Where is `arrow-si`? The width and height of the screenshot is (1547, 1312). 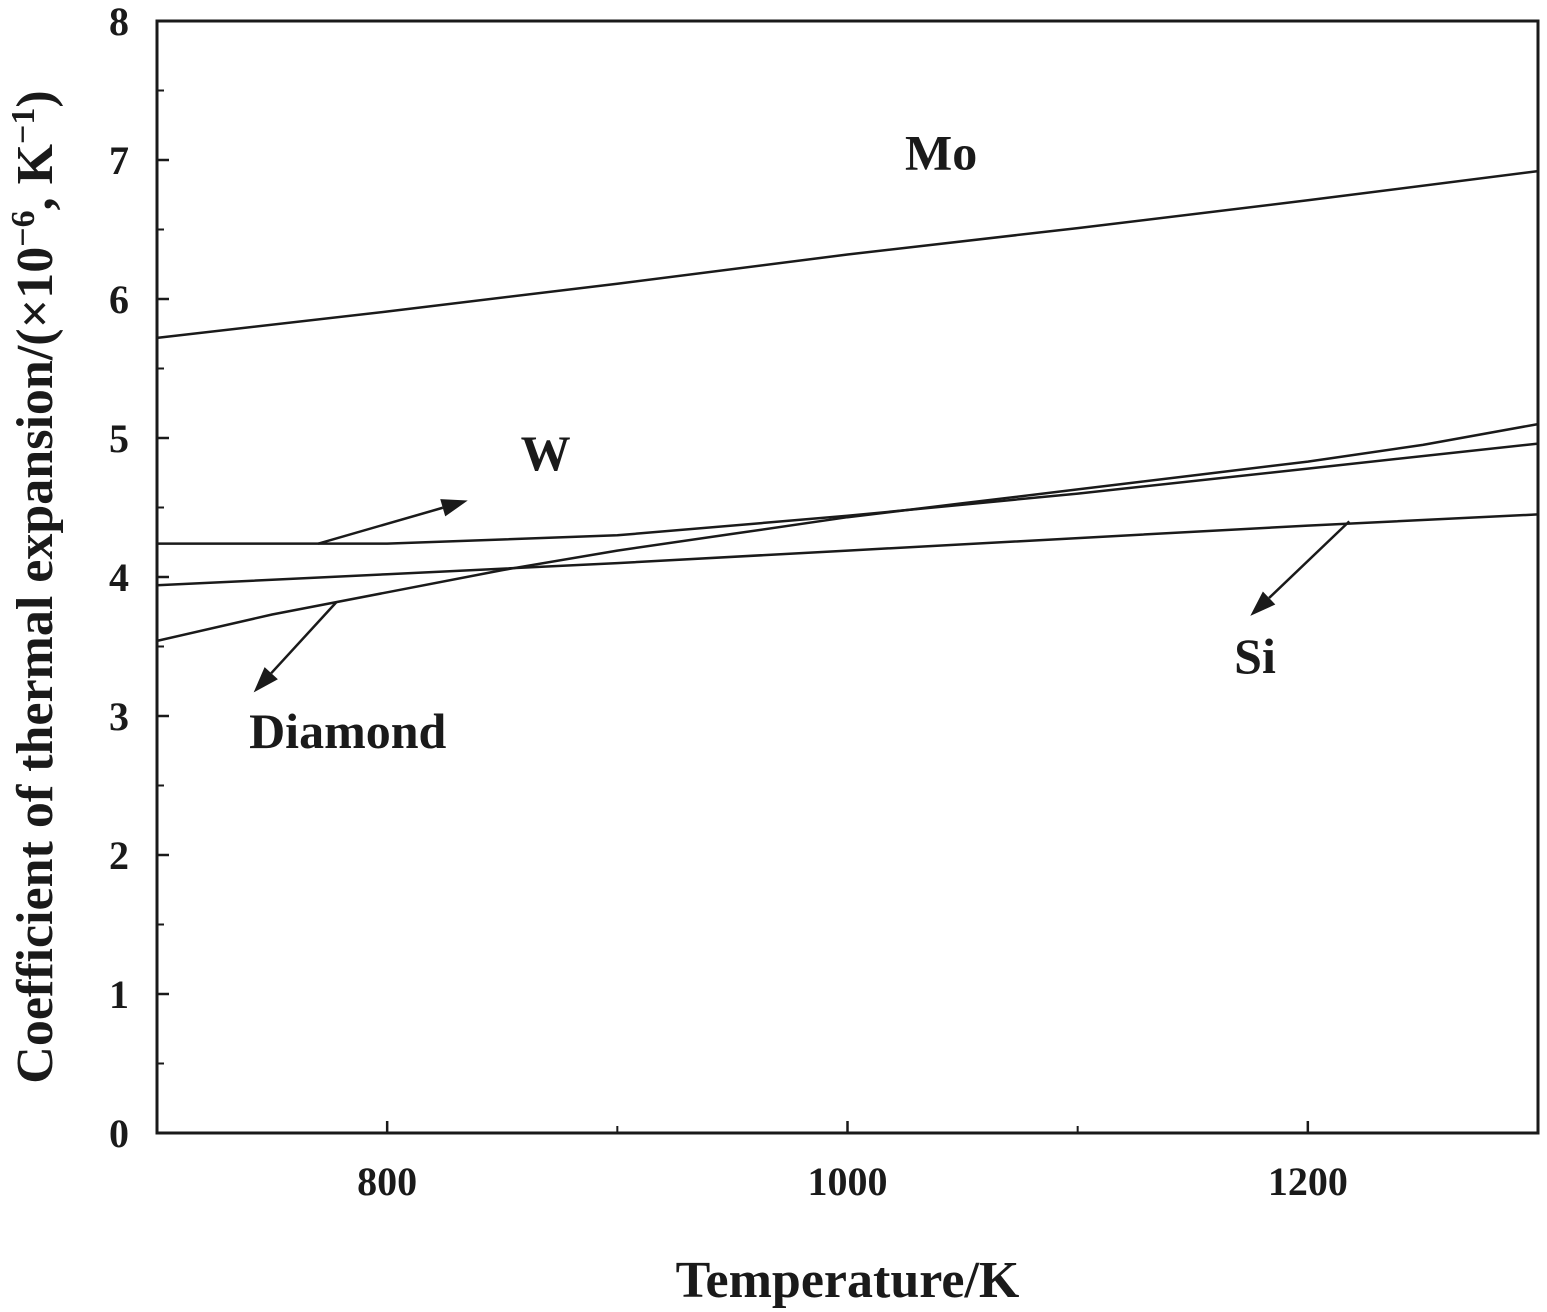
arrow-si is located at coordinates (1309, 559).